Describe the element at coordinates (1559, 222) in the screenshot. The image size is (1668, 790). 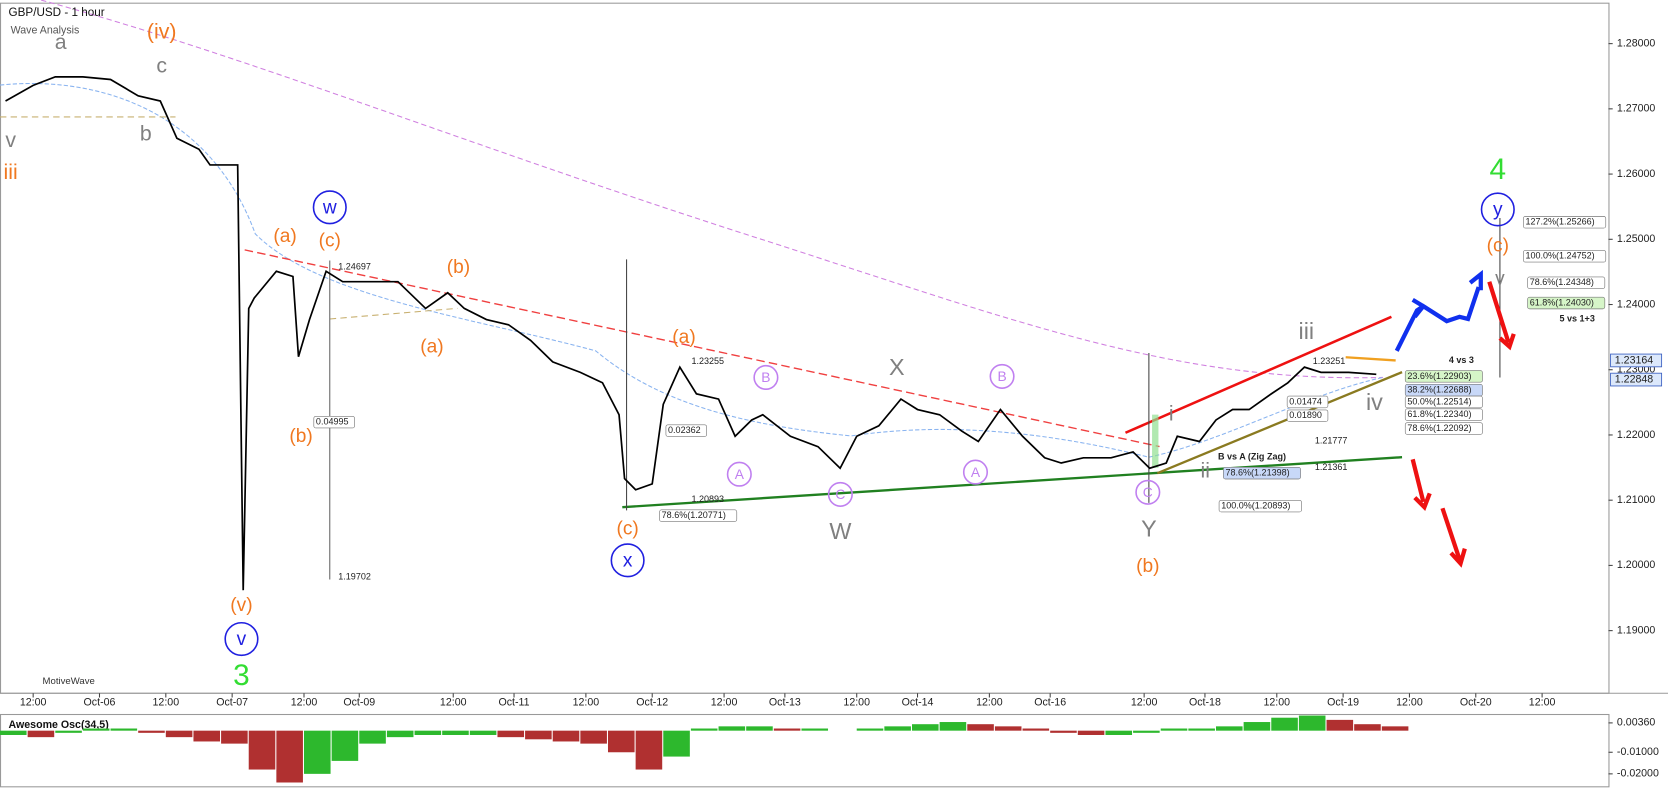
I see `level-label: 127.2%(1.25266)` at that location.